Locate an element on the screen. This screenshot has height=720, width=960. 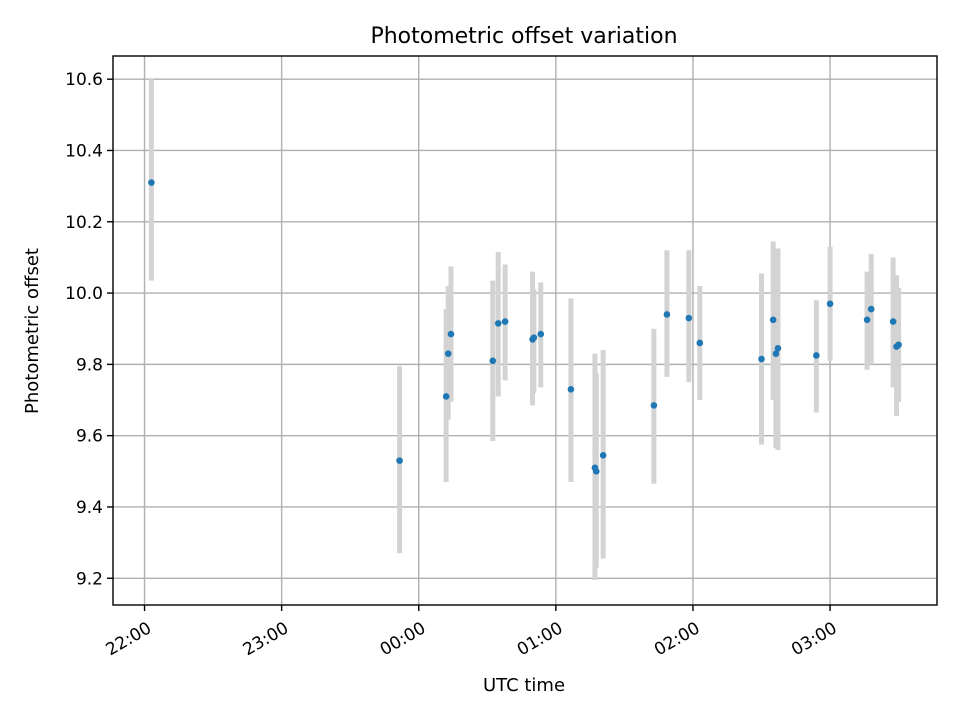
chart-title: Photometric offset variation is located at coordinates (523, 36).